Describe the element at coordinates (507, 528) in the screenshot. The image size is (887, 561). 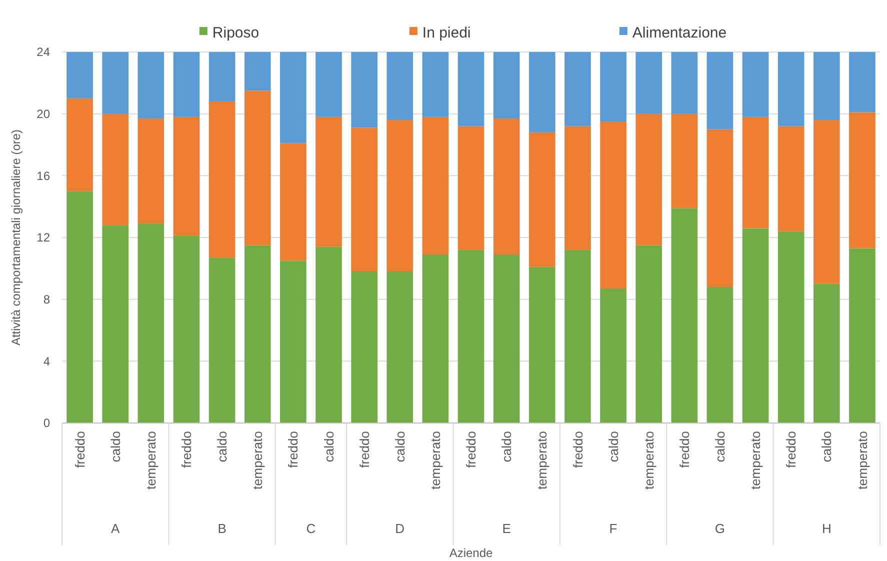
I see `text: E` at that location.